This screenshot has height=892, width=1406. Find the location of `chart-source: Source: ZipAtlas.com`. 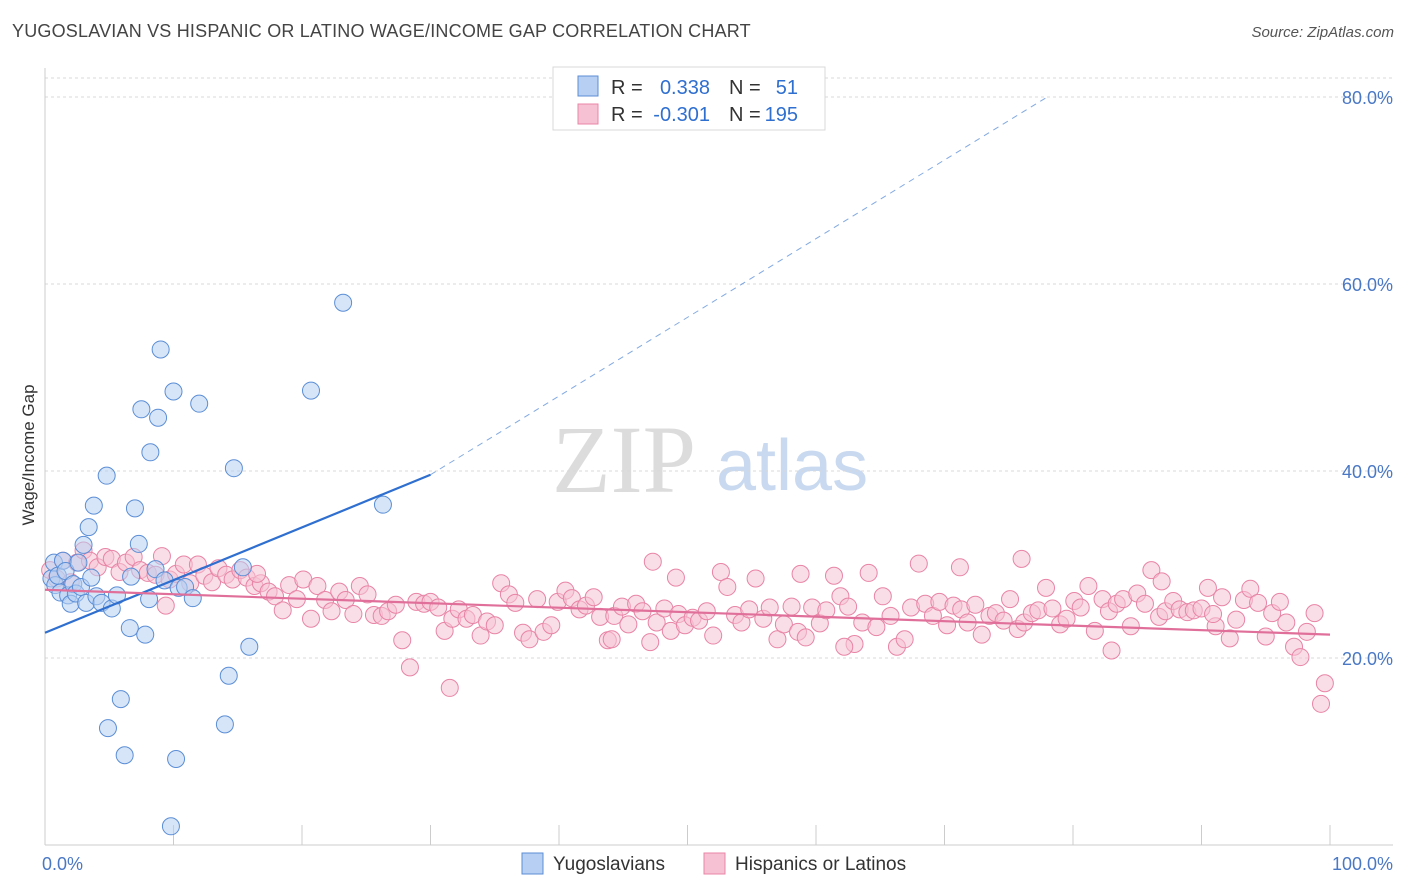

chart-source: Source: ZipAtlas.com is located at coordinates (1322, 32).